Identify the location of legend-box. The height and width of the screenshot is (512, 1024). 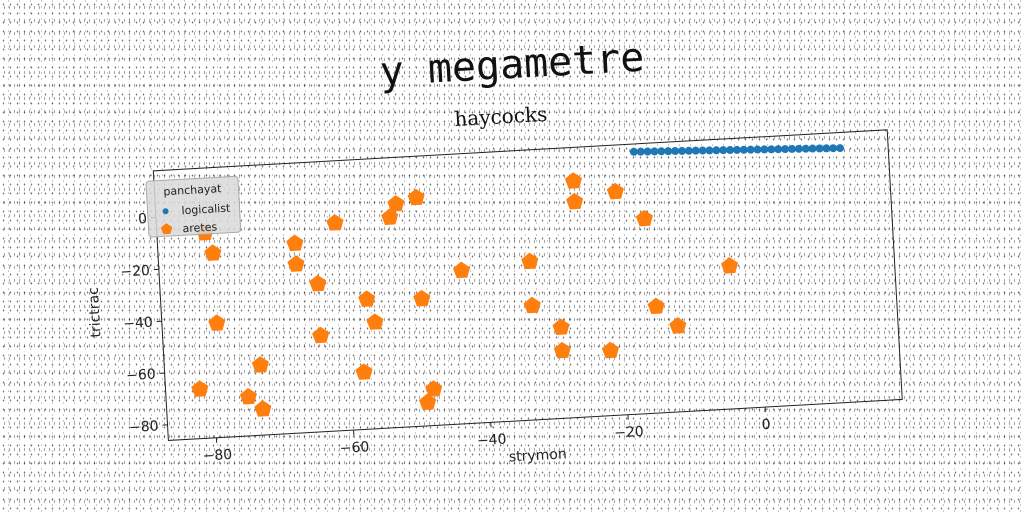
(193, 206).